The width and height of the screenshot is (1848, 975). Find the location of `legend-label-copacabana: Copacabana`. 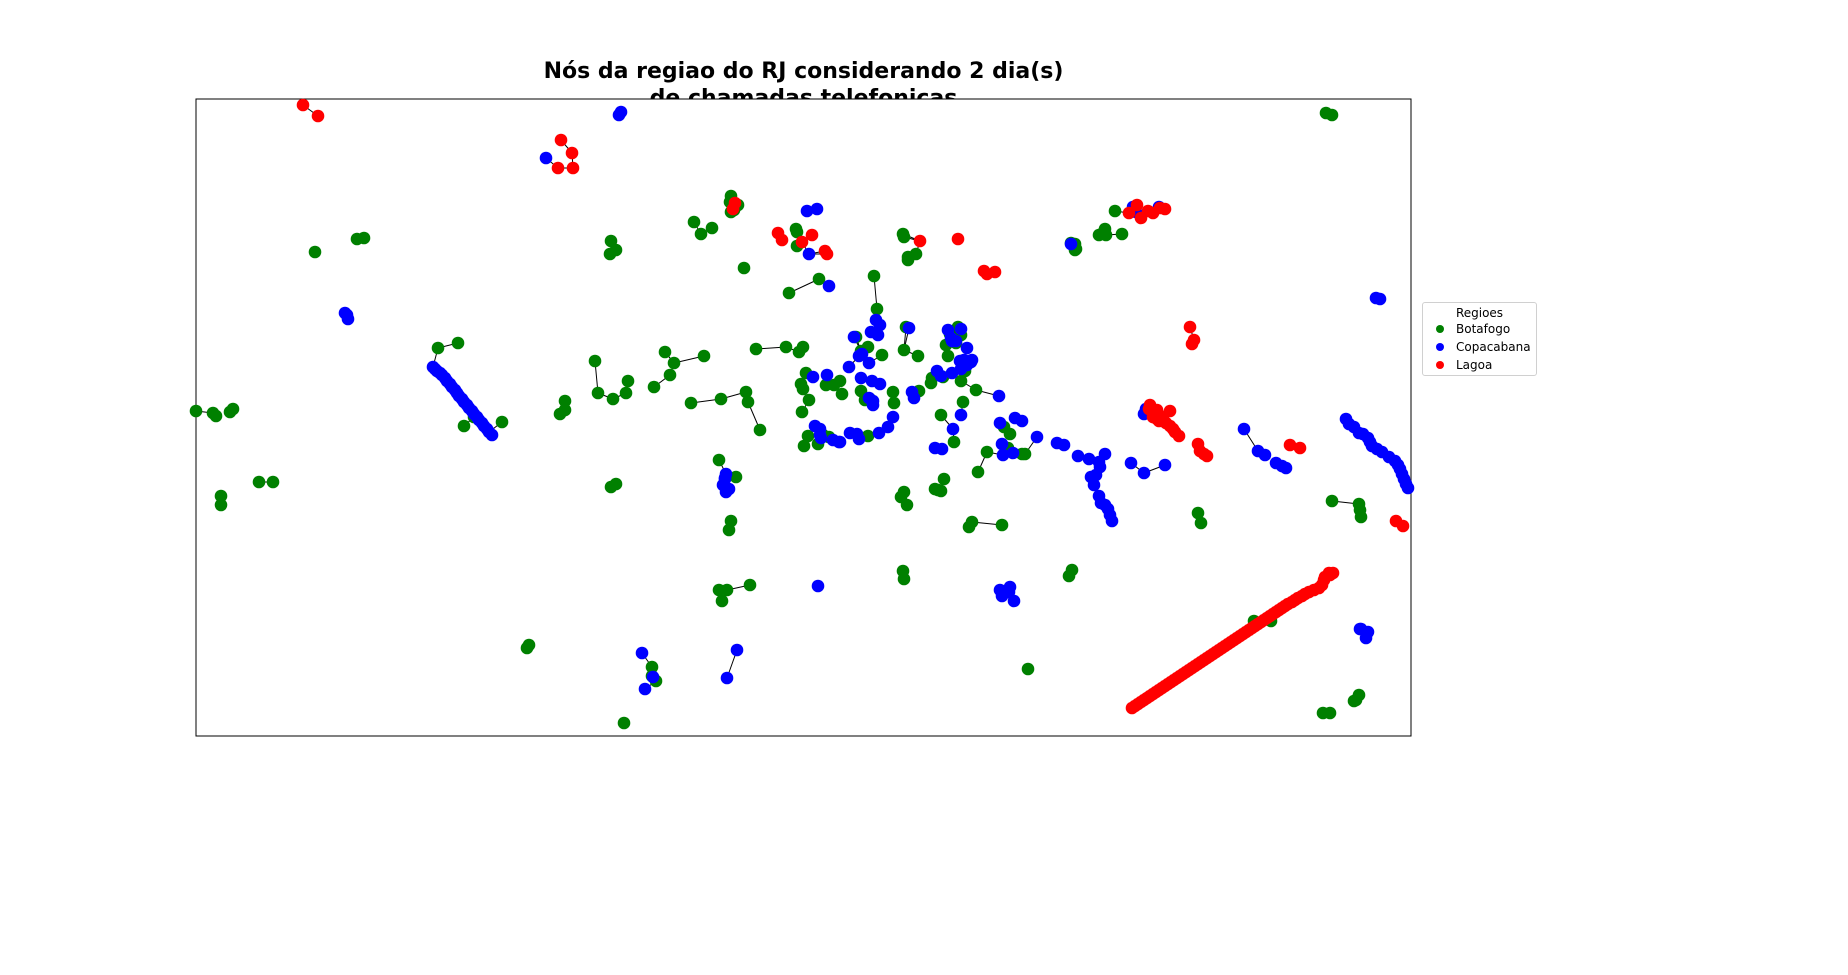

legend-label-copacabana: Copacabana is located at coordinates (1493, 347).